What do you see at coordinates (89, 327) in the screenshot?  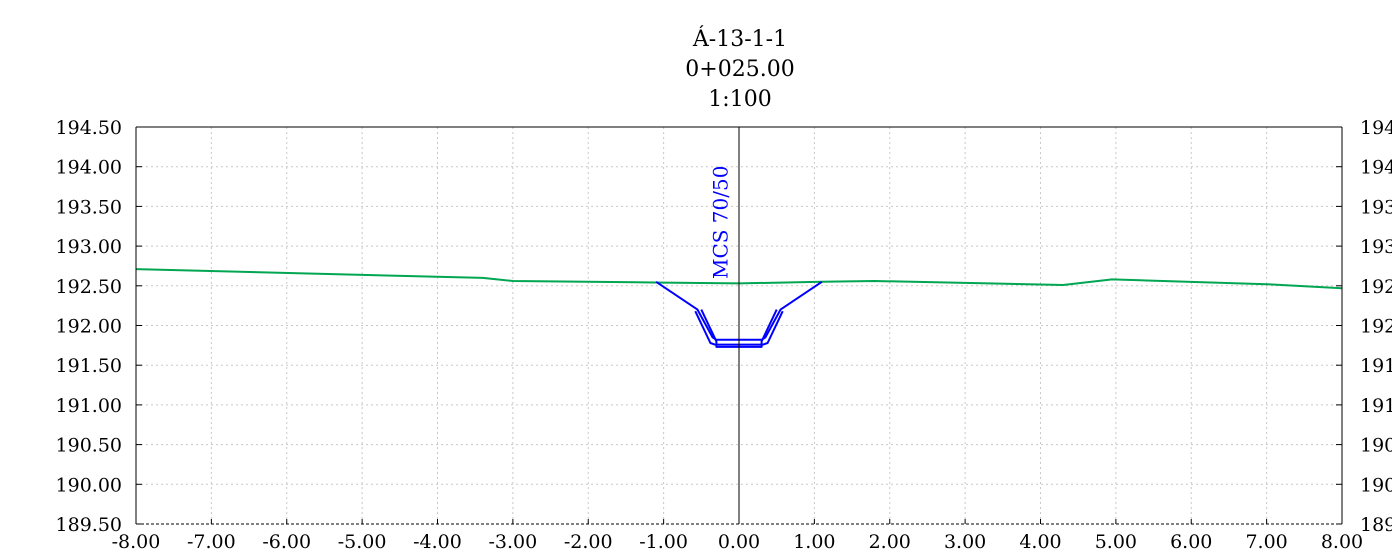 I see `y-tick-label-left: 192.00` at bounding box center [89, 327].